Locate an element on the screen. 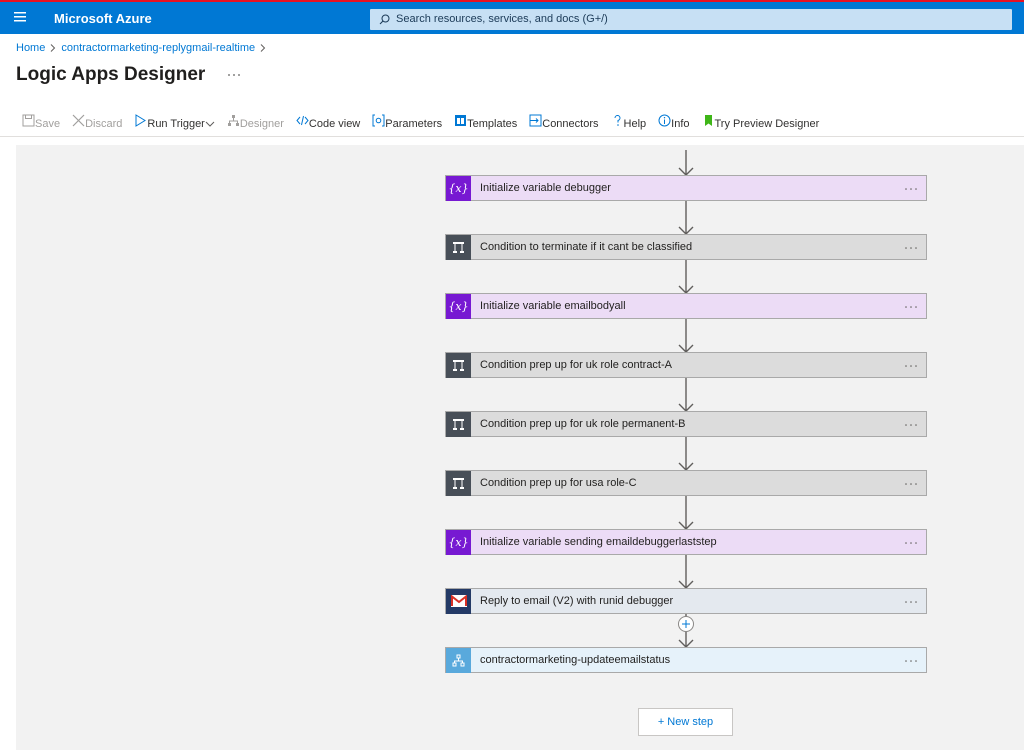 The width and height of the screenshot is (1024, 750). brand: Microsoft Azure is located at coordinates (103, 18).